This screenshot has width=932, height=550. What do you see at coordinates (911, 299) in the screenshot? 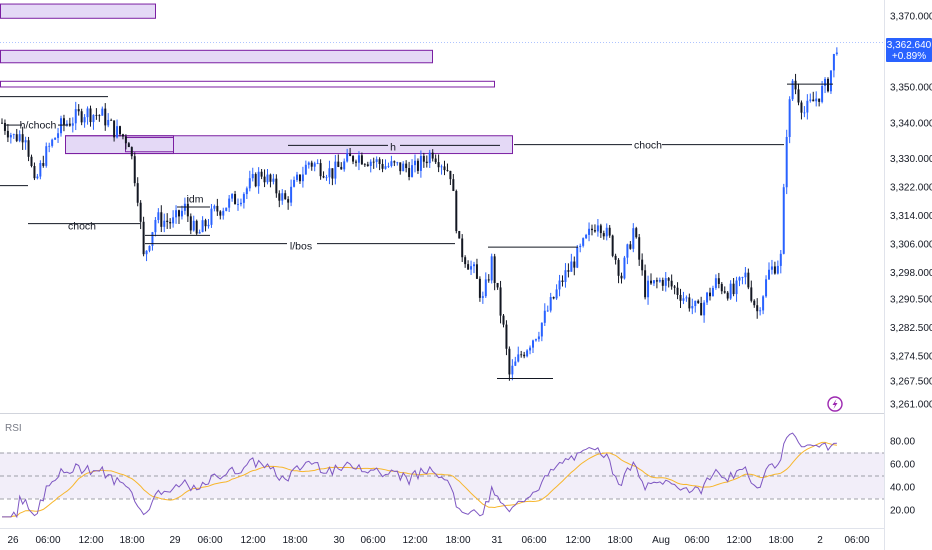
I see `price-tick-label: 3,290.500` at bounding box center [911, 299].